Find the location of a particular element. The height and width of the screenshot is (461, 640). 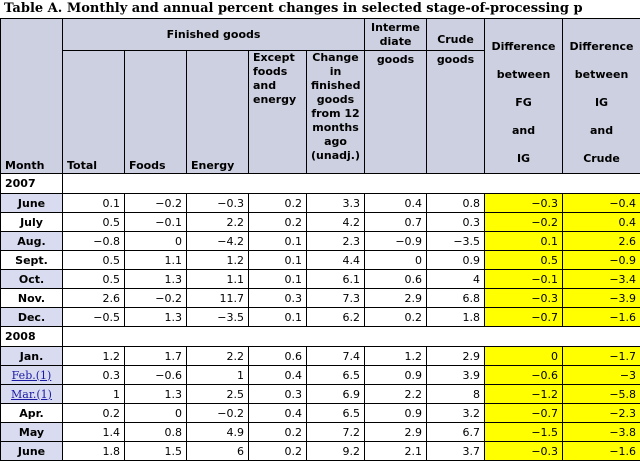

total-cell: 1 is located at coordinates (94, 394).